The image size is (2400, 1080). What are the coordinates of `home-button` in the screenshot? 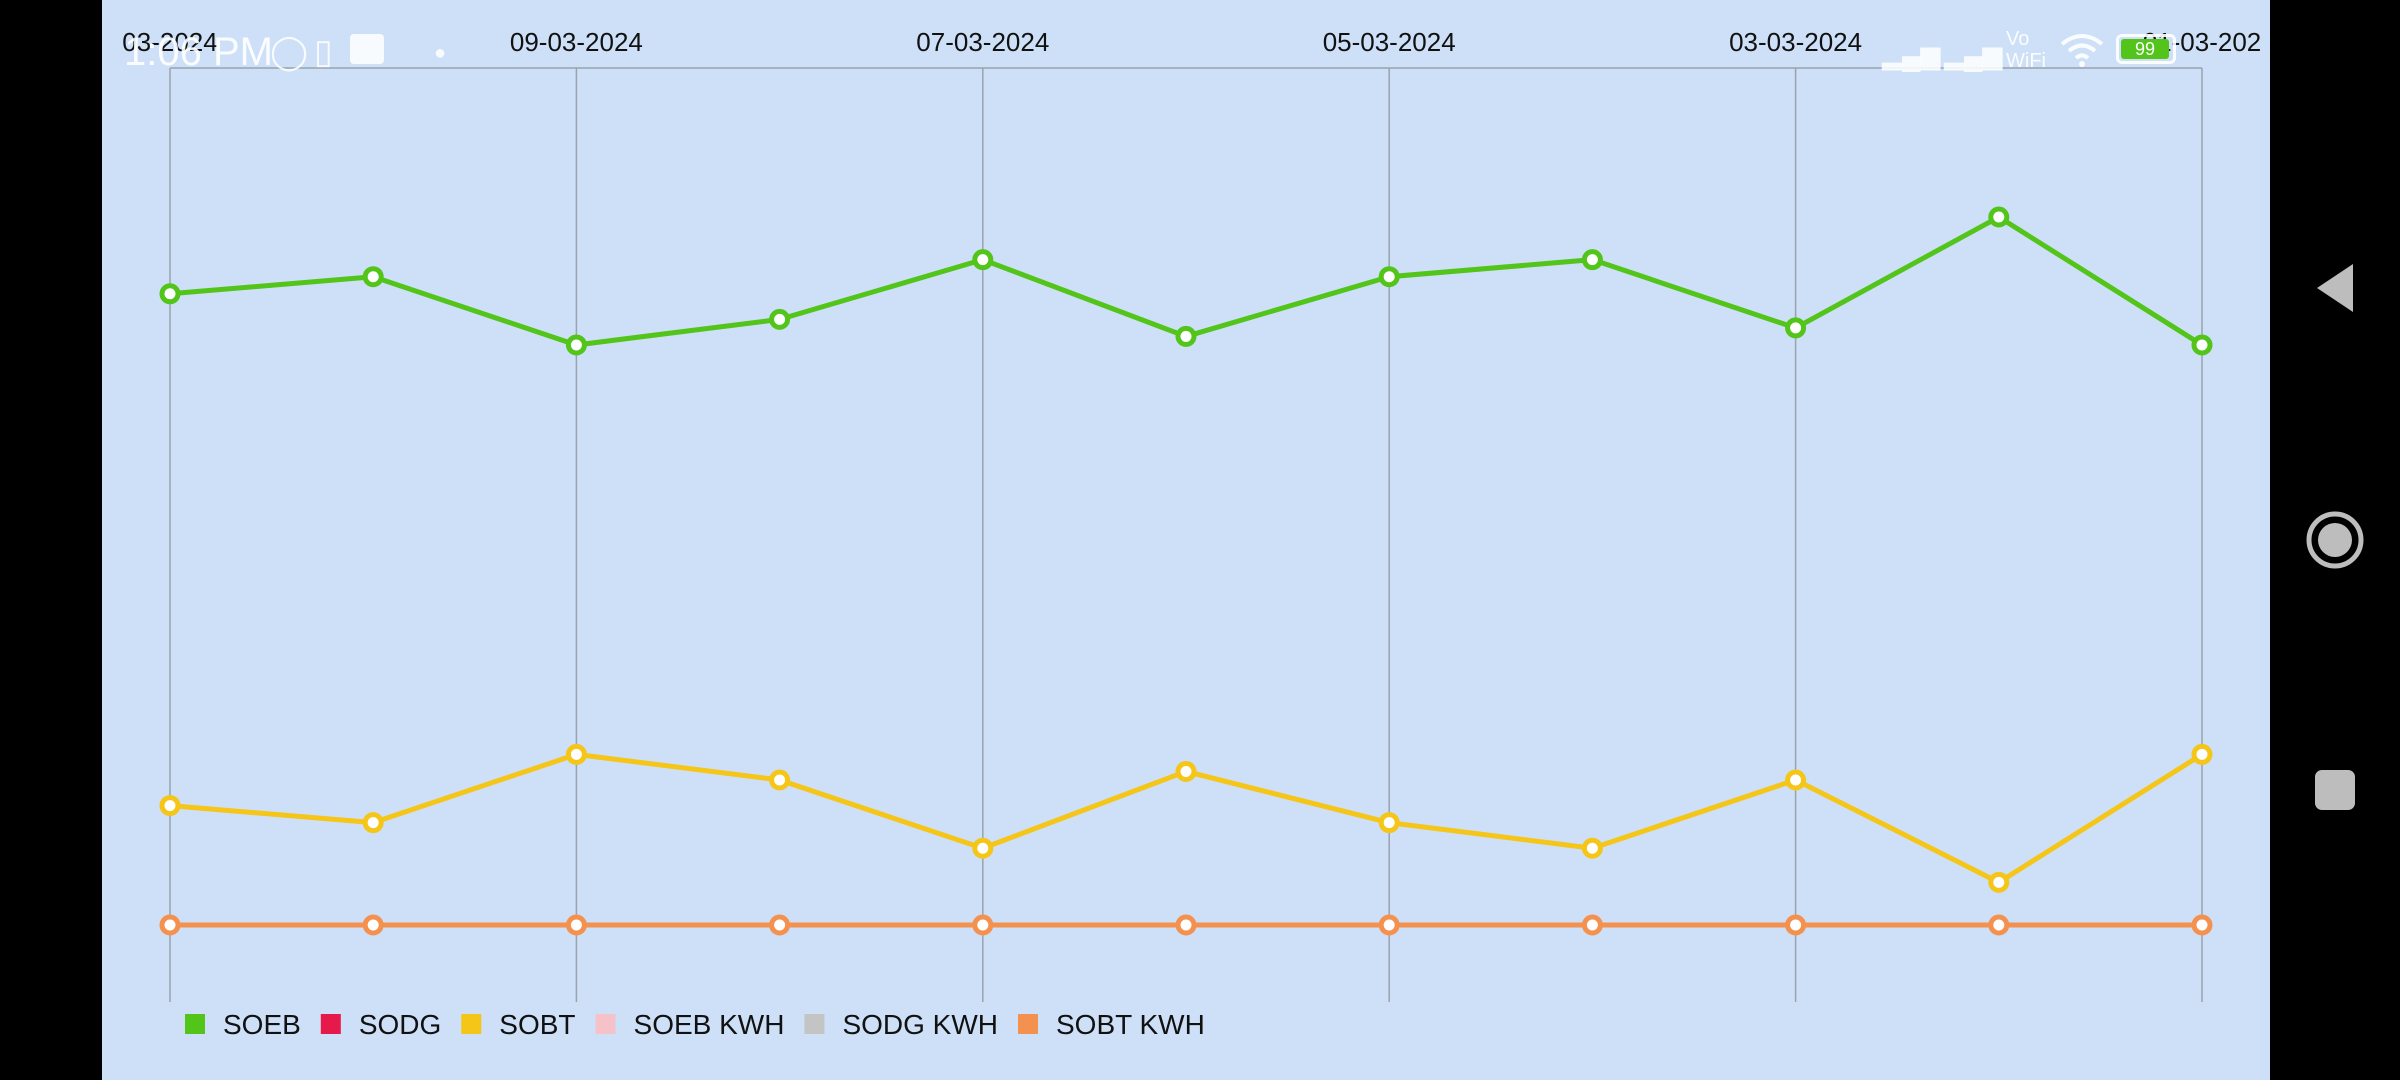 It's located at (2335, 540).